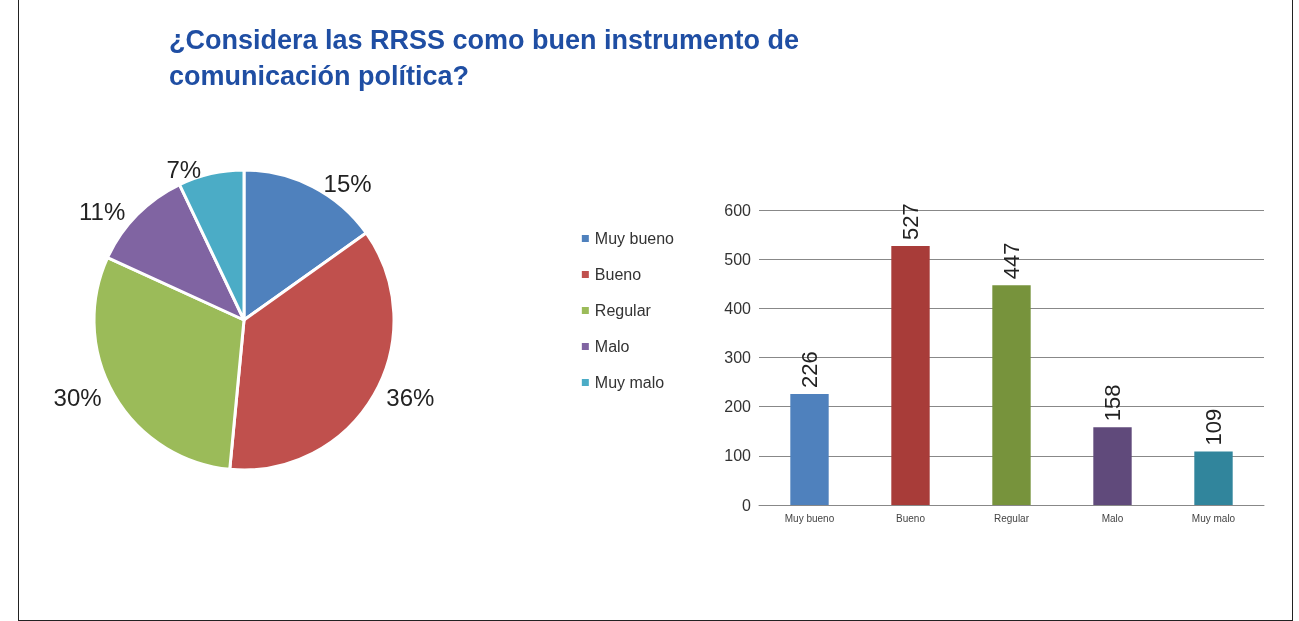  Describe the element at coordinates (809, 518) in the screenshot. I see `x-tick-label: Muy bueno` at that location.